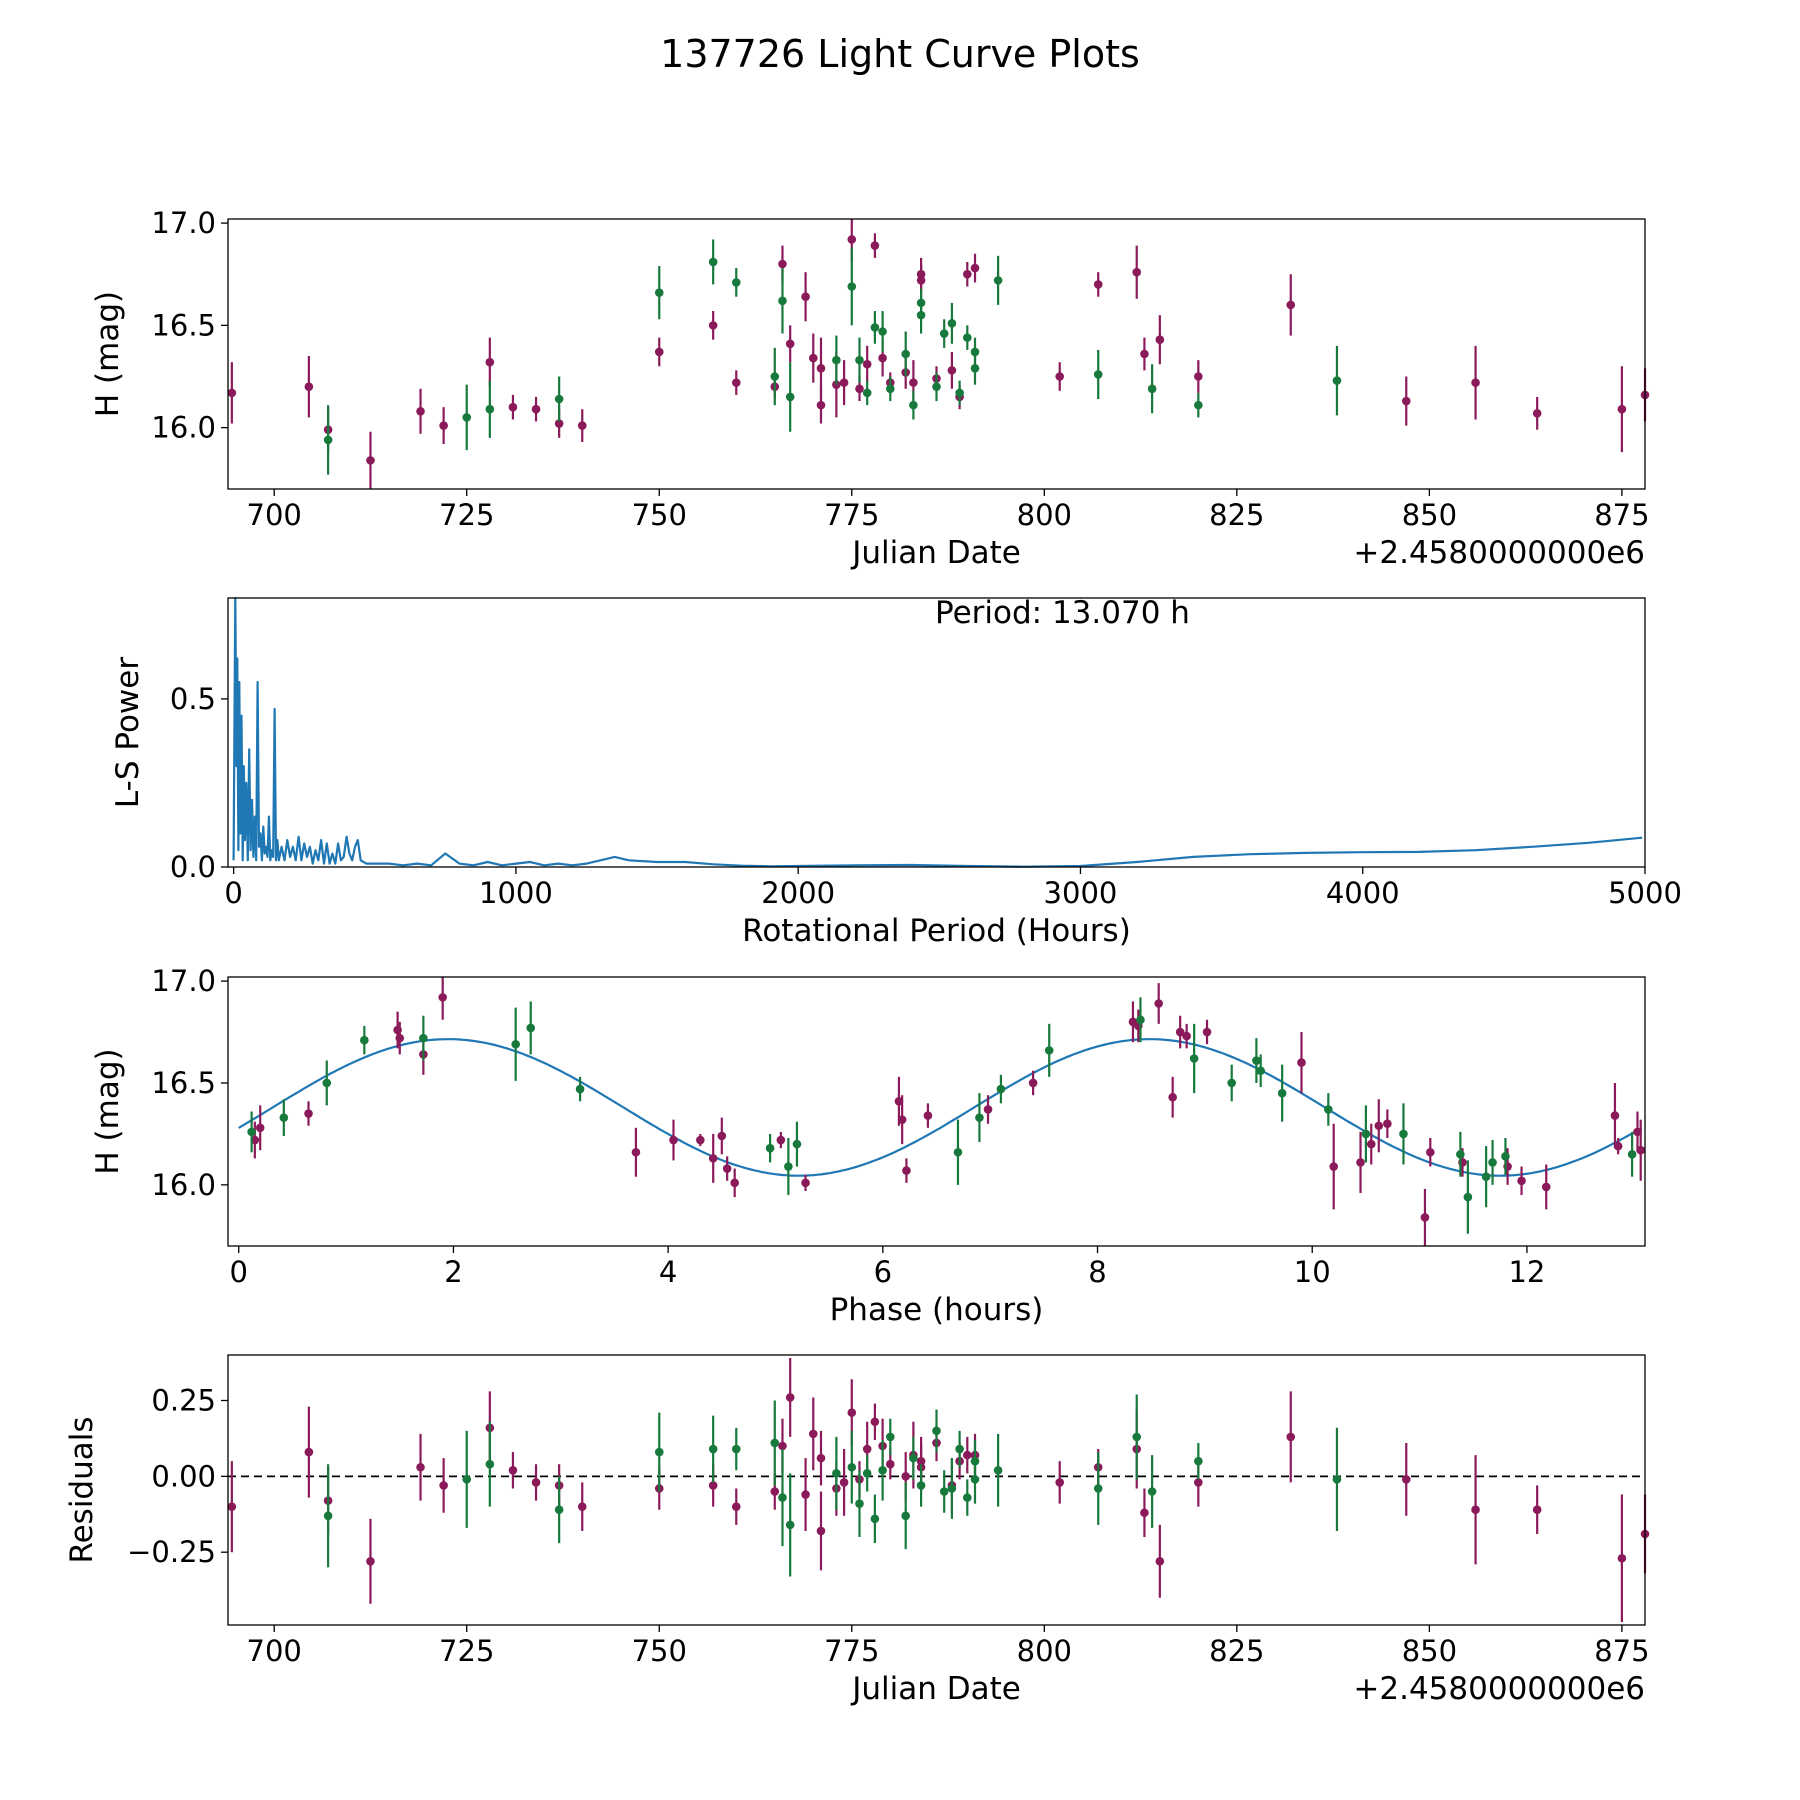  What do you see at coordinates (1621, 1651) in the screenshot?
I see `residuals-xtick-label: 875` at bounding box center [1621, 1651].